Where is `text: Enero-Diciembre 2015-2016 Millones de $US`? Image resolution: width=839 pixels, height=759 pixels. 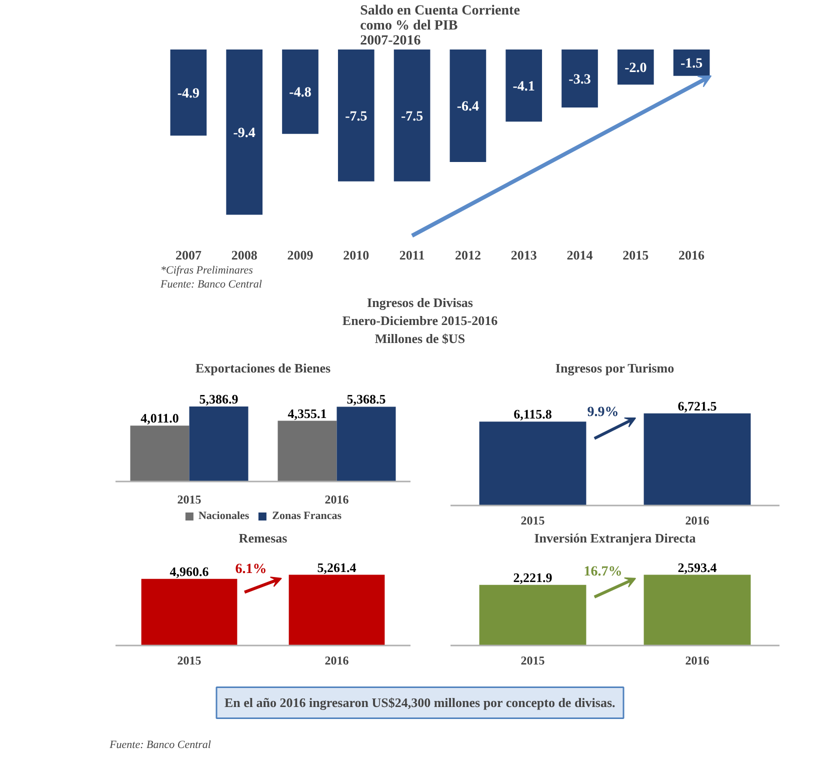 text: Enero-Diciembre 2015-2016 Millones de $US is located at coordinates (420, 329).